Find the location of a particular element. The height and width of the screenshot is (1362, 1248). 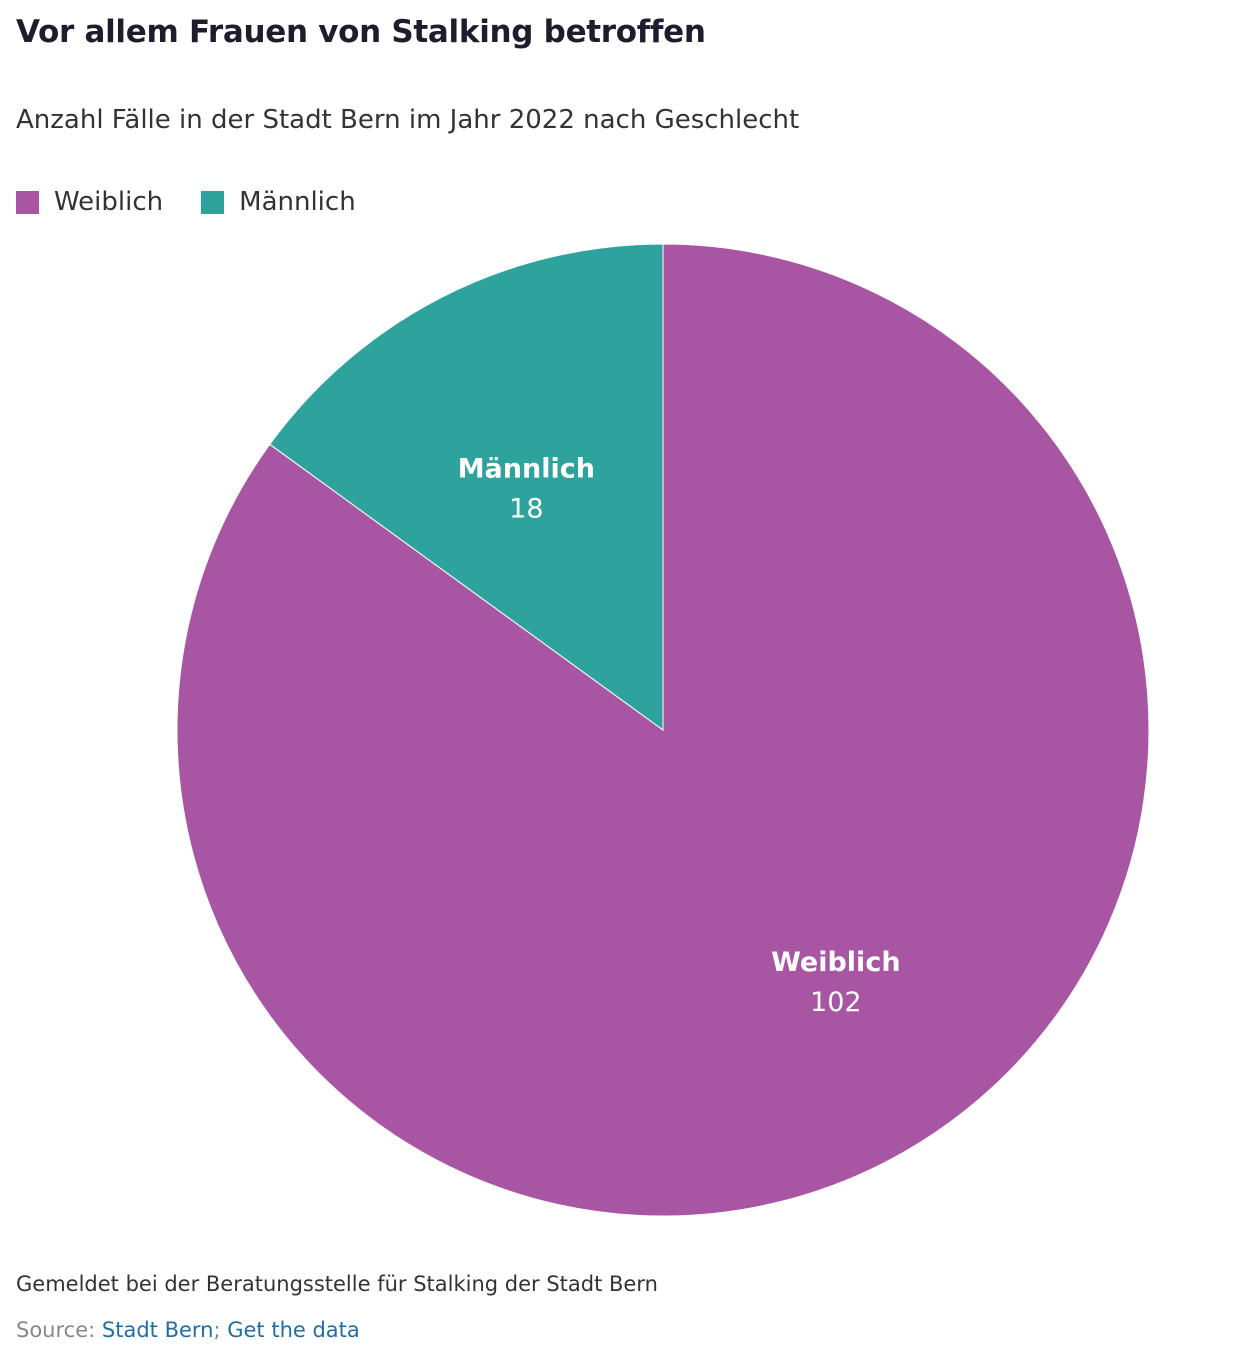

legend-swatch-maennlich is located at coordinates (213, 202).